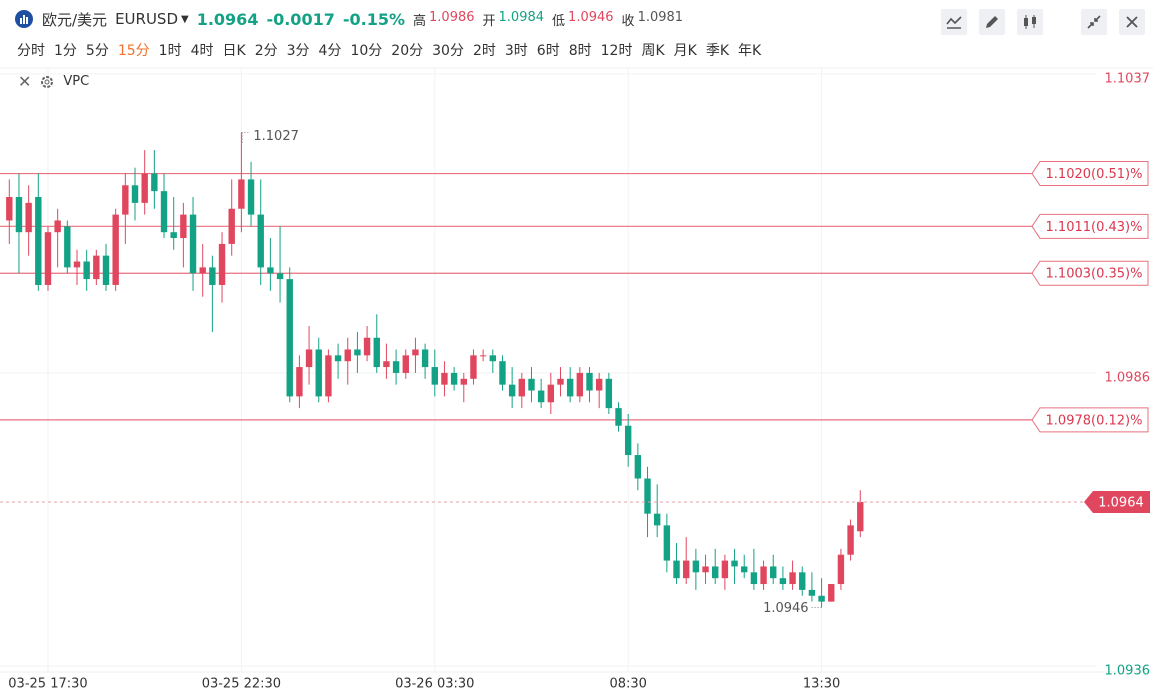 The width and height of the screenshot is (1153, 696). Describe the element at coordinates (407, 51) in the screenshot. I see `period-tab: 20分` at that location.